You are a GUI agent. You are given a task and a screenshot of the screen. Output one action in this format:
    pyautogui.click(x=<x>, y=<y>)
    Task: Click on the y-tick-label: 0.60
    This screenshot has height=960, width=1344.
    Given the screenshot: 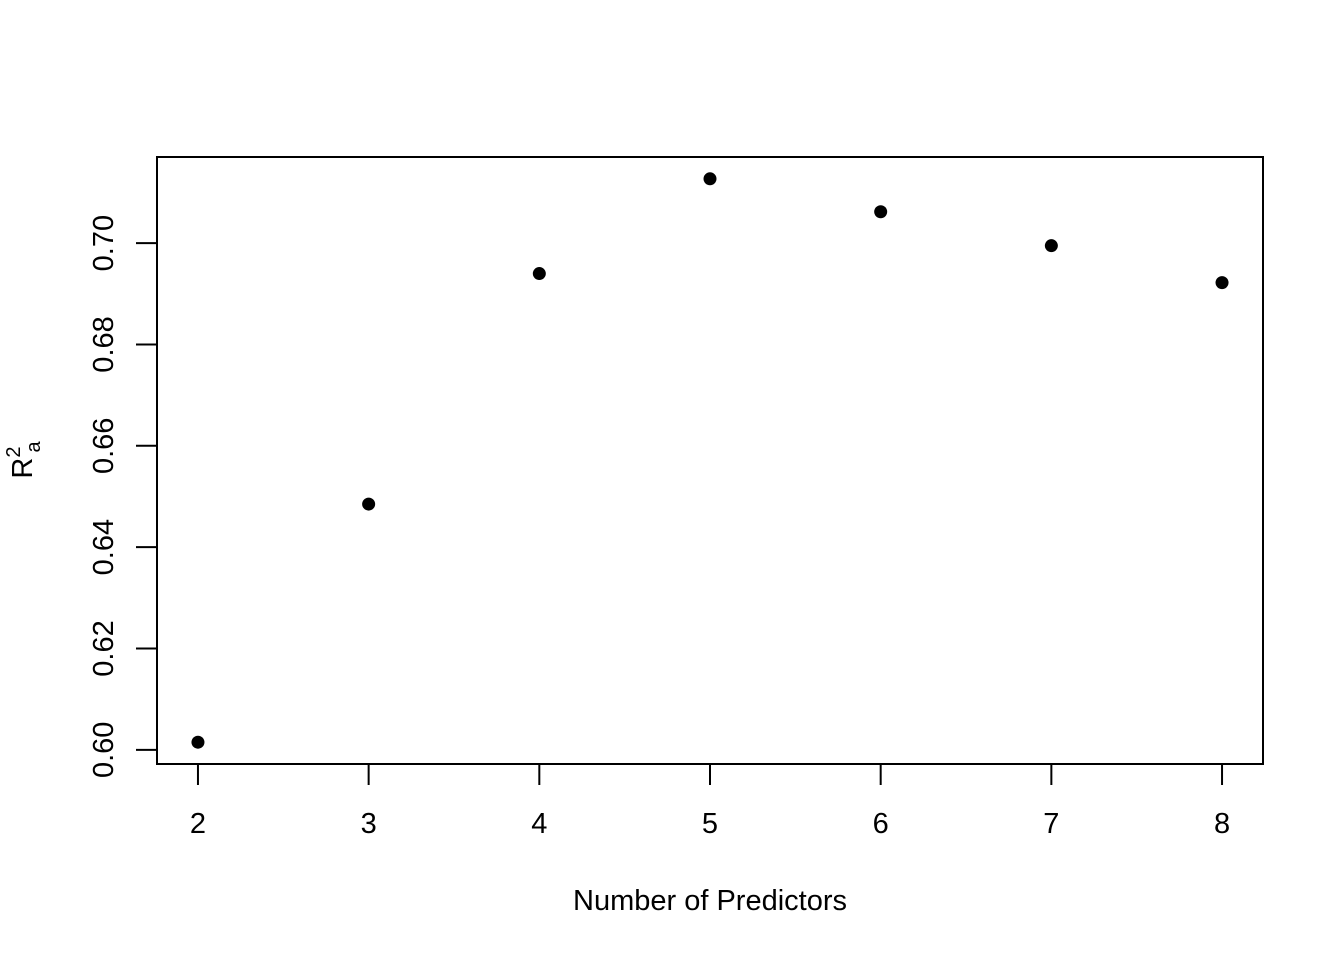 What is the action you would take?
    pyautogui.click(x=104, y=750)
    